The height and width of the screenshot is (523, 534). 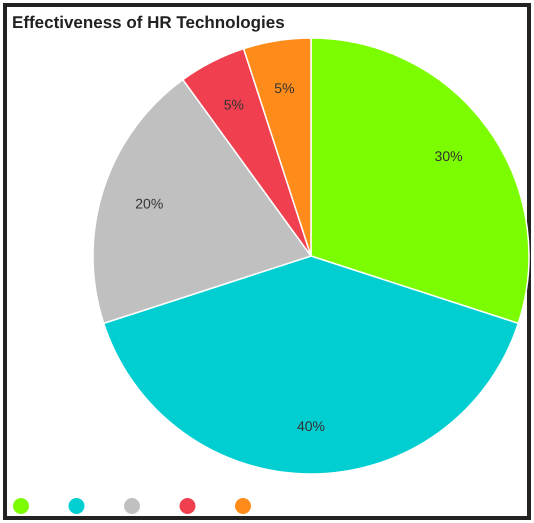 I want to click on data-label: 40%, so click(x=311, y=426).